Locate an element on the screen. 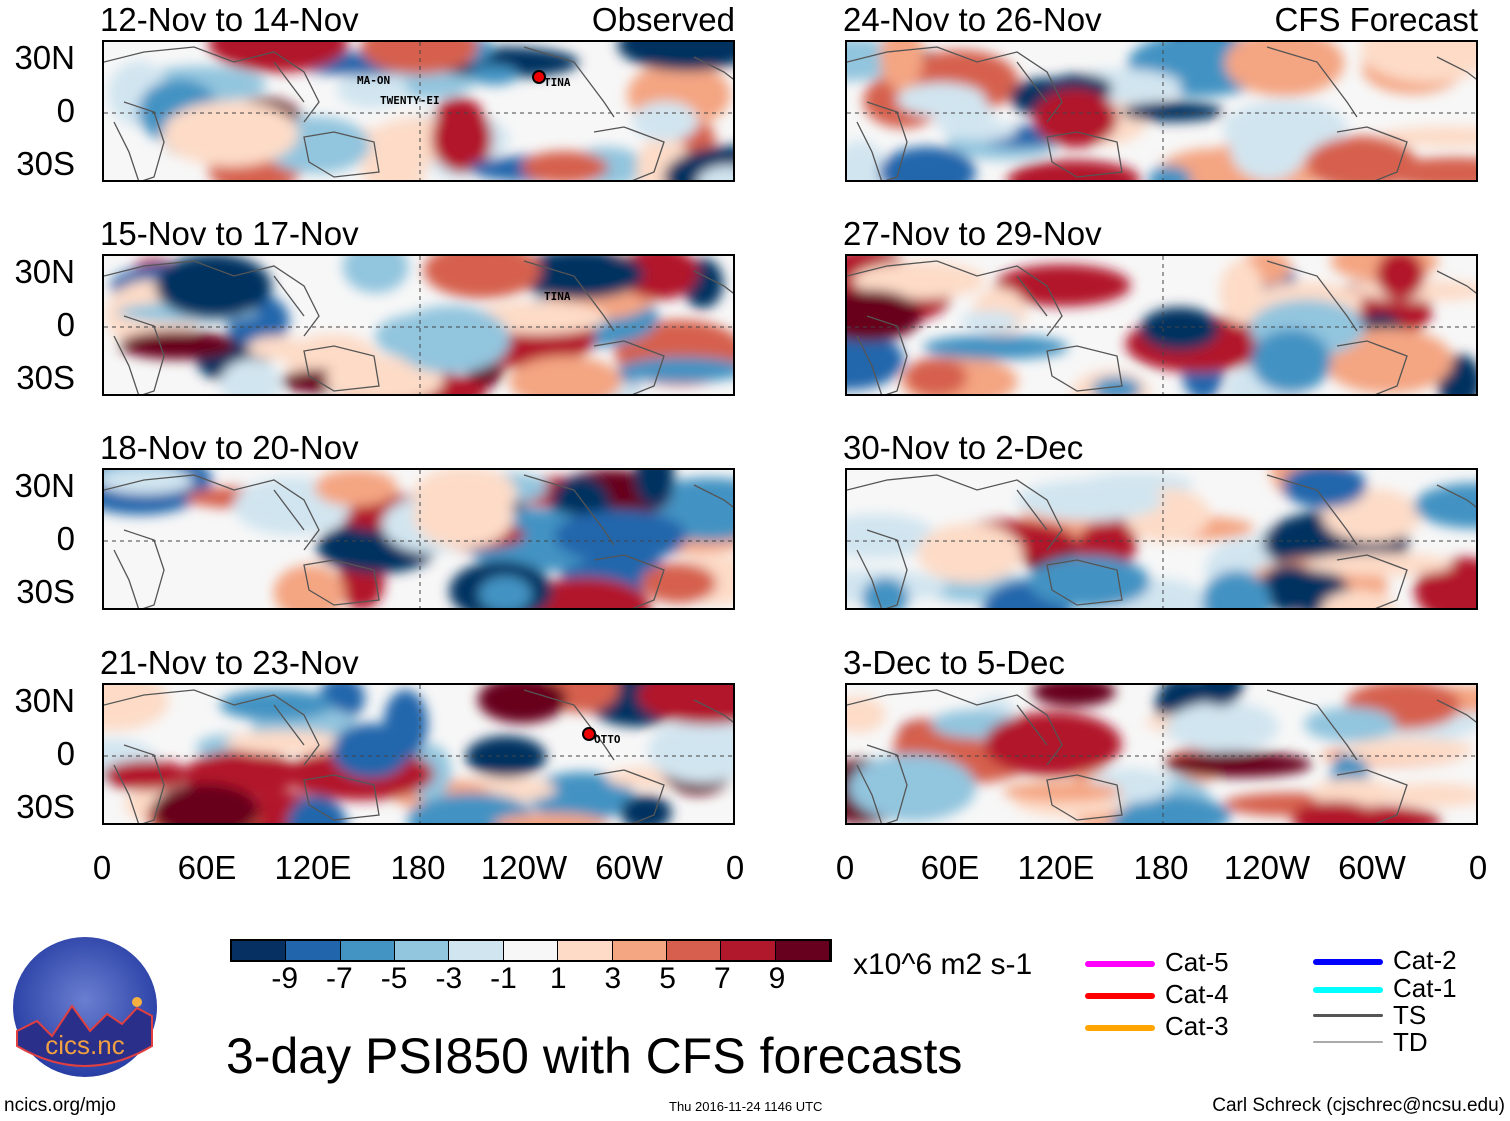 This screenshot has height=1121, width=1510. panel-title: 3-Dec to 5-Dec is located at coordinates (954, 662).